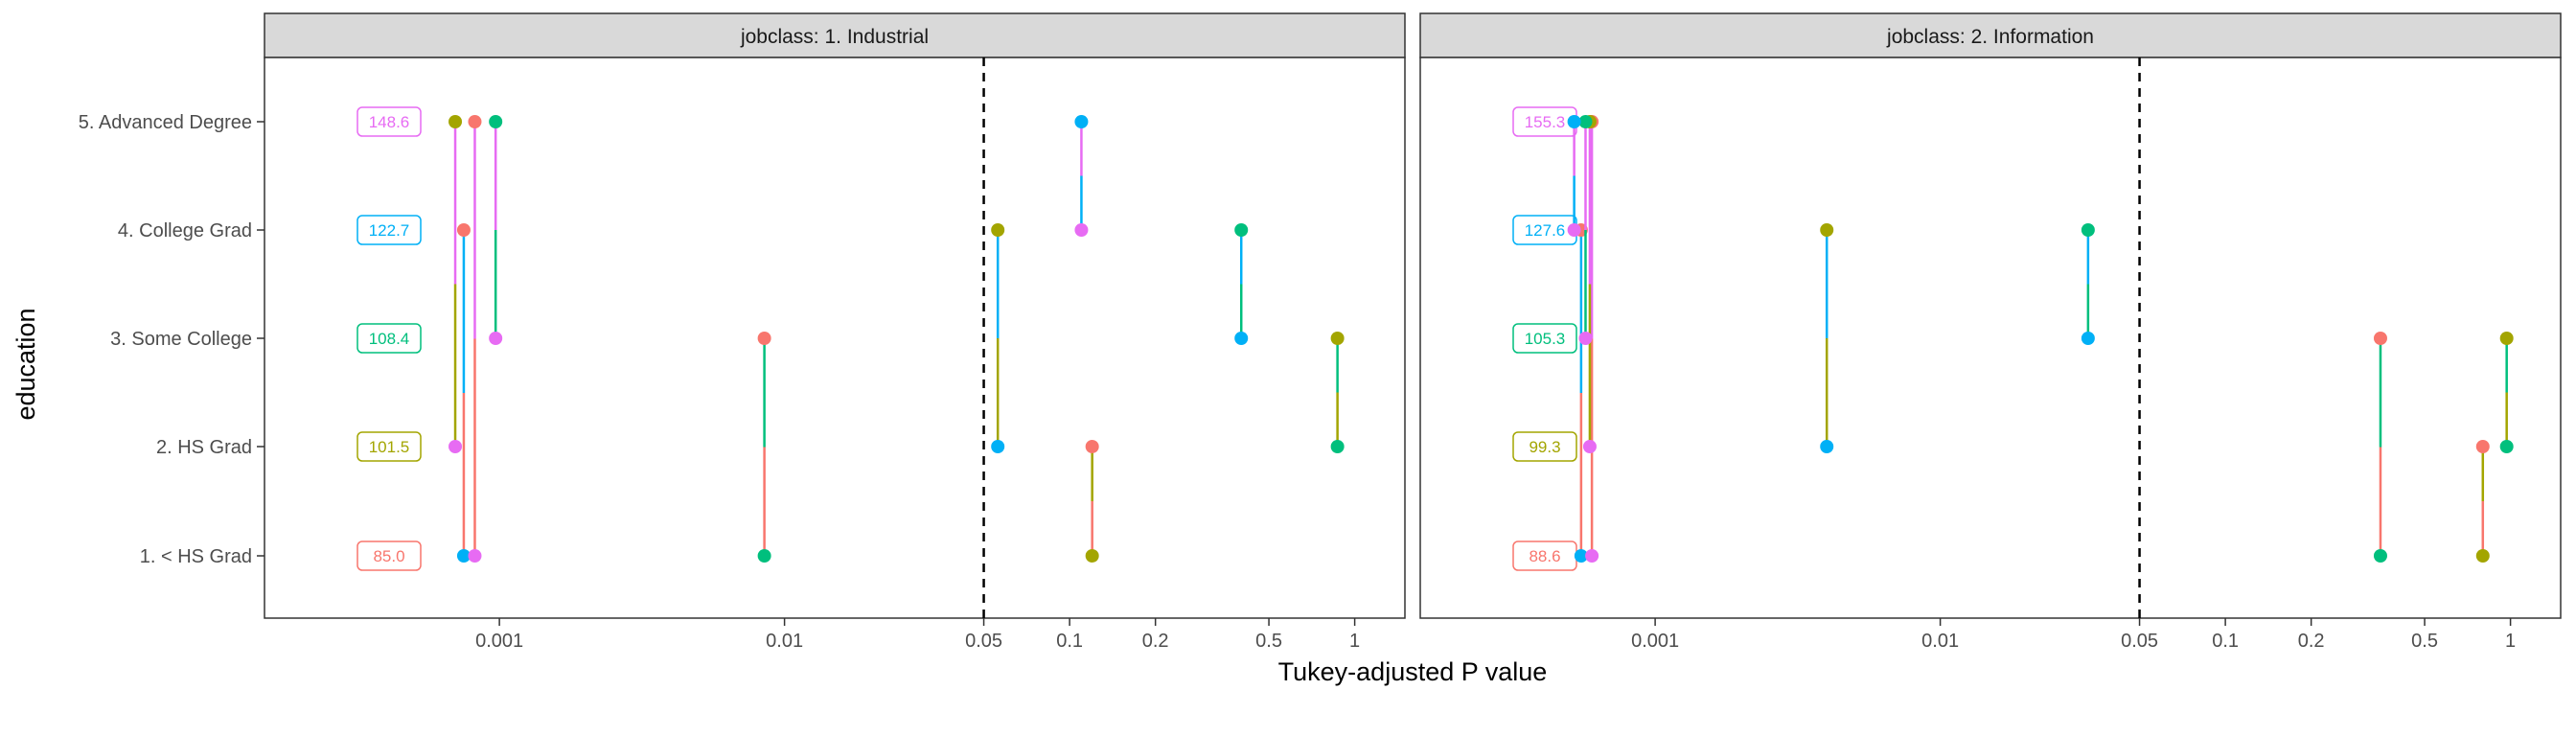 The image size is (2576, 736). What do you see at coordinates (455, 284) in the screenshot?
I see `comparison-2-hs-grad-vs-5-advanced-degree` at bounding box center [455, 284].